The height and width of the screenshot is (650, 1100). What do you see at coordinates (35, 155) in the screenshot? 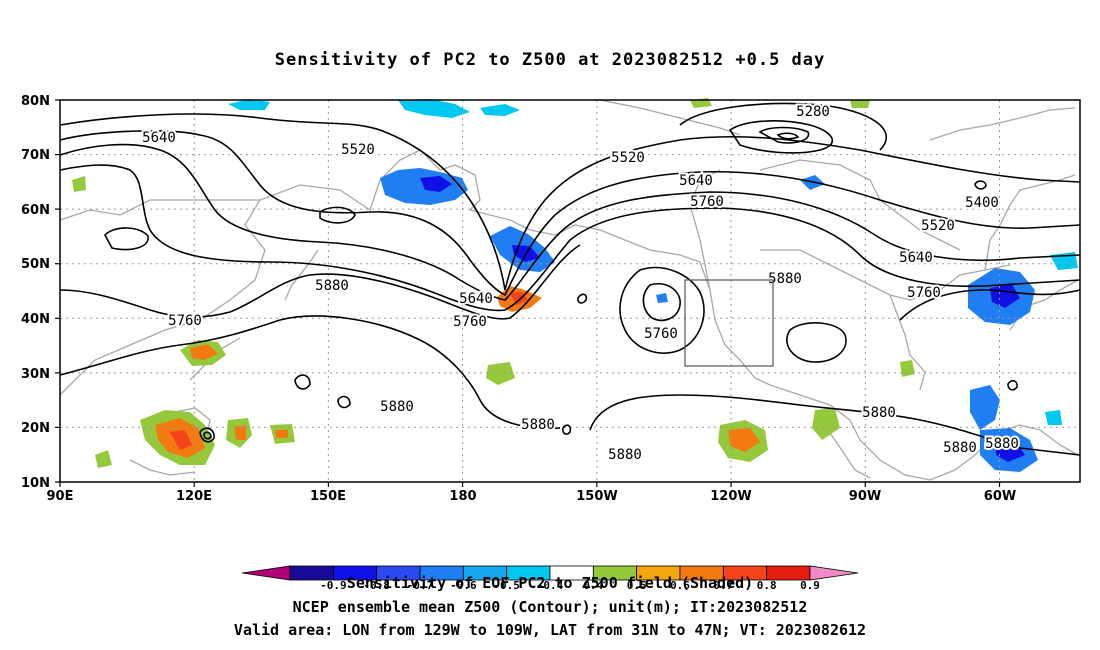
I see `lat-label: 70N` at bounding box center [35, 155].